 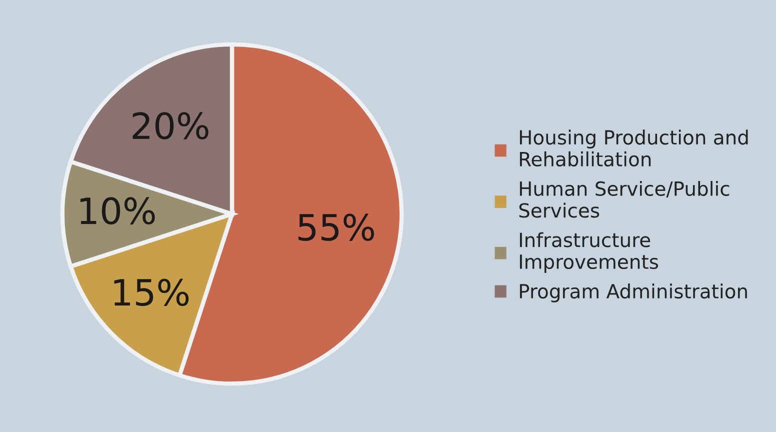 What do you see at coordinates (633, 293) in the screenshot?
I see `legend-label: Program Administration` at bounding box center [633, 293].